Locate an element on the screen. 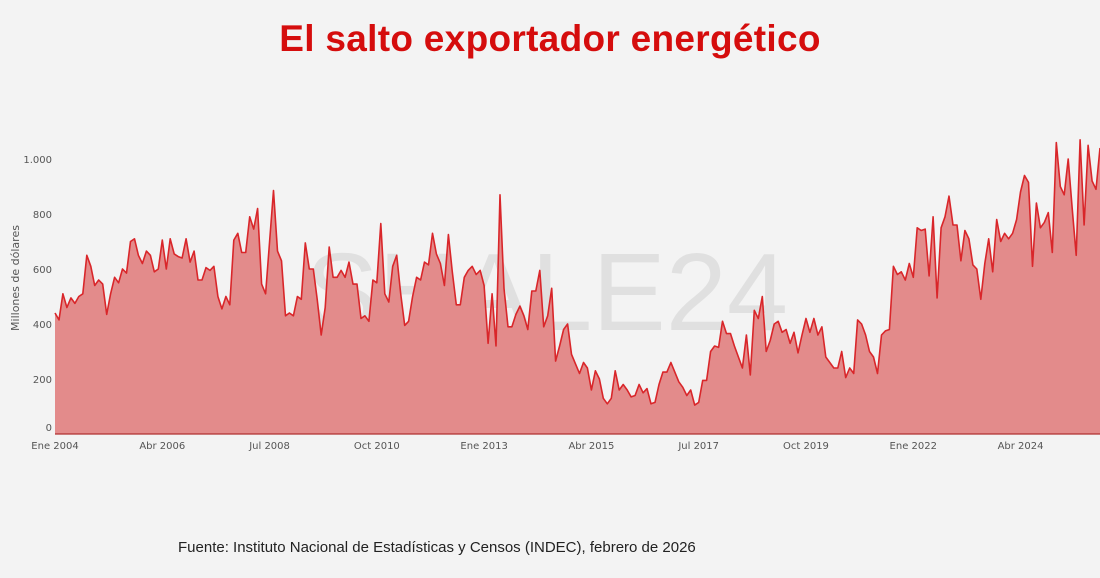 The image size is (1100, 578). x-tick-label: Ene 2022 is located at coordinates (913, 446).